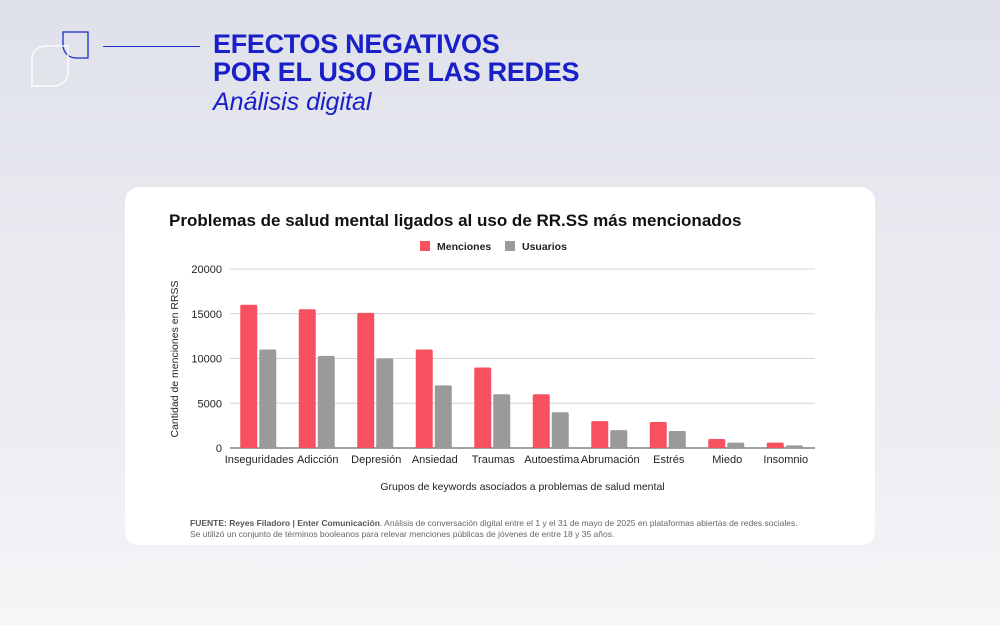 The image size is (1000, 625). Describe the element at coordinates (60, 59) in the screenshot. I see `brand-logo-icon` at that location.